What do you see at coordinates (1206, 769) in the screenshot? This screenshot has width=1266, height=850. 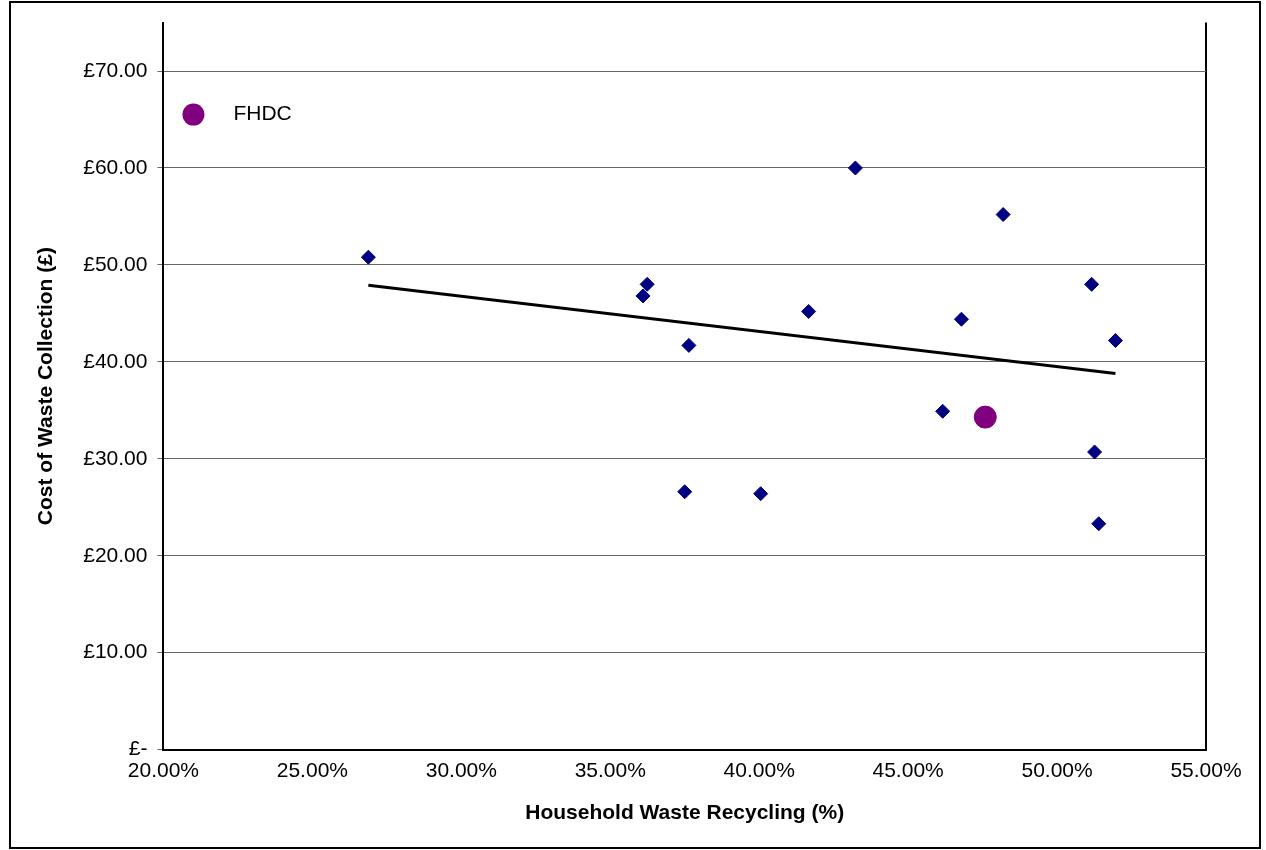 I see `x-tick-label: 55.00%` at bounding box center [1206, 769].